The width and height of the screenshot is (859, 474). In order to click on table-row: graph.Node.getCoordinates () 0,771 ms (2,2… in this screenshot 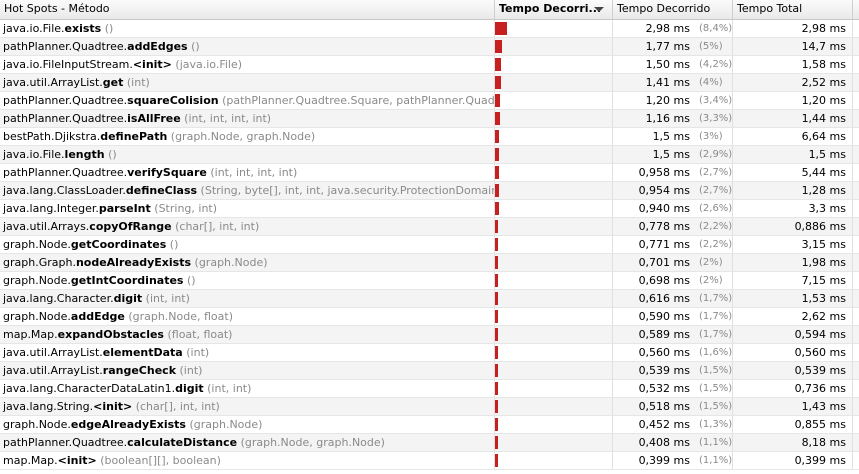, I will do `click(429, 245)`.